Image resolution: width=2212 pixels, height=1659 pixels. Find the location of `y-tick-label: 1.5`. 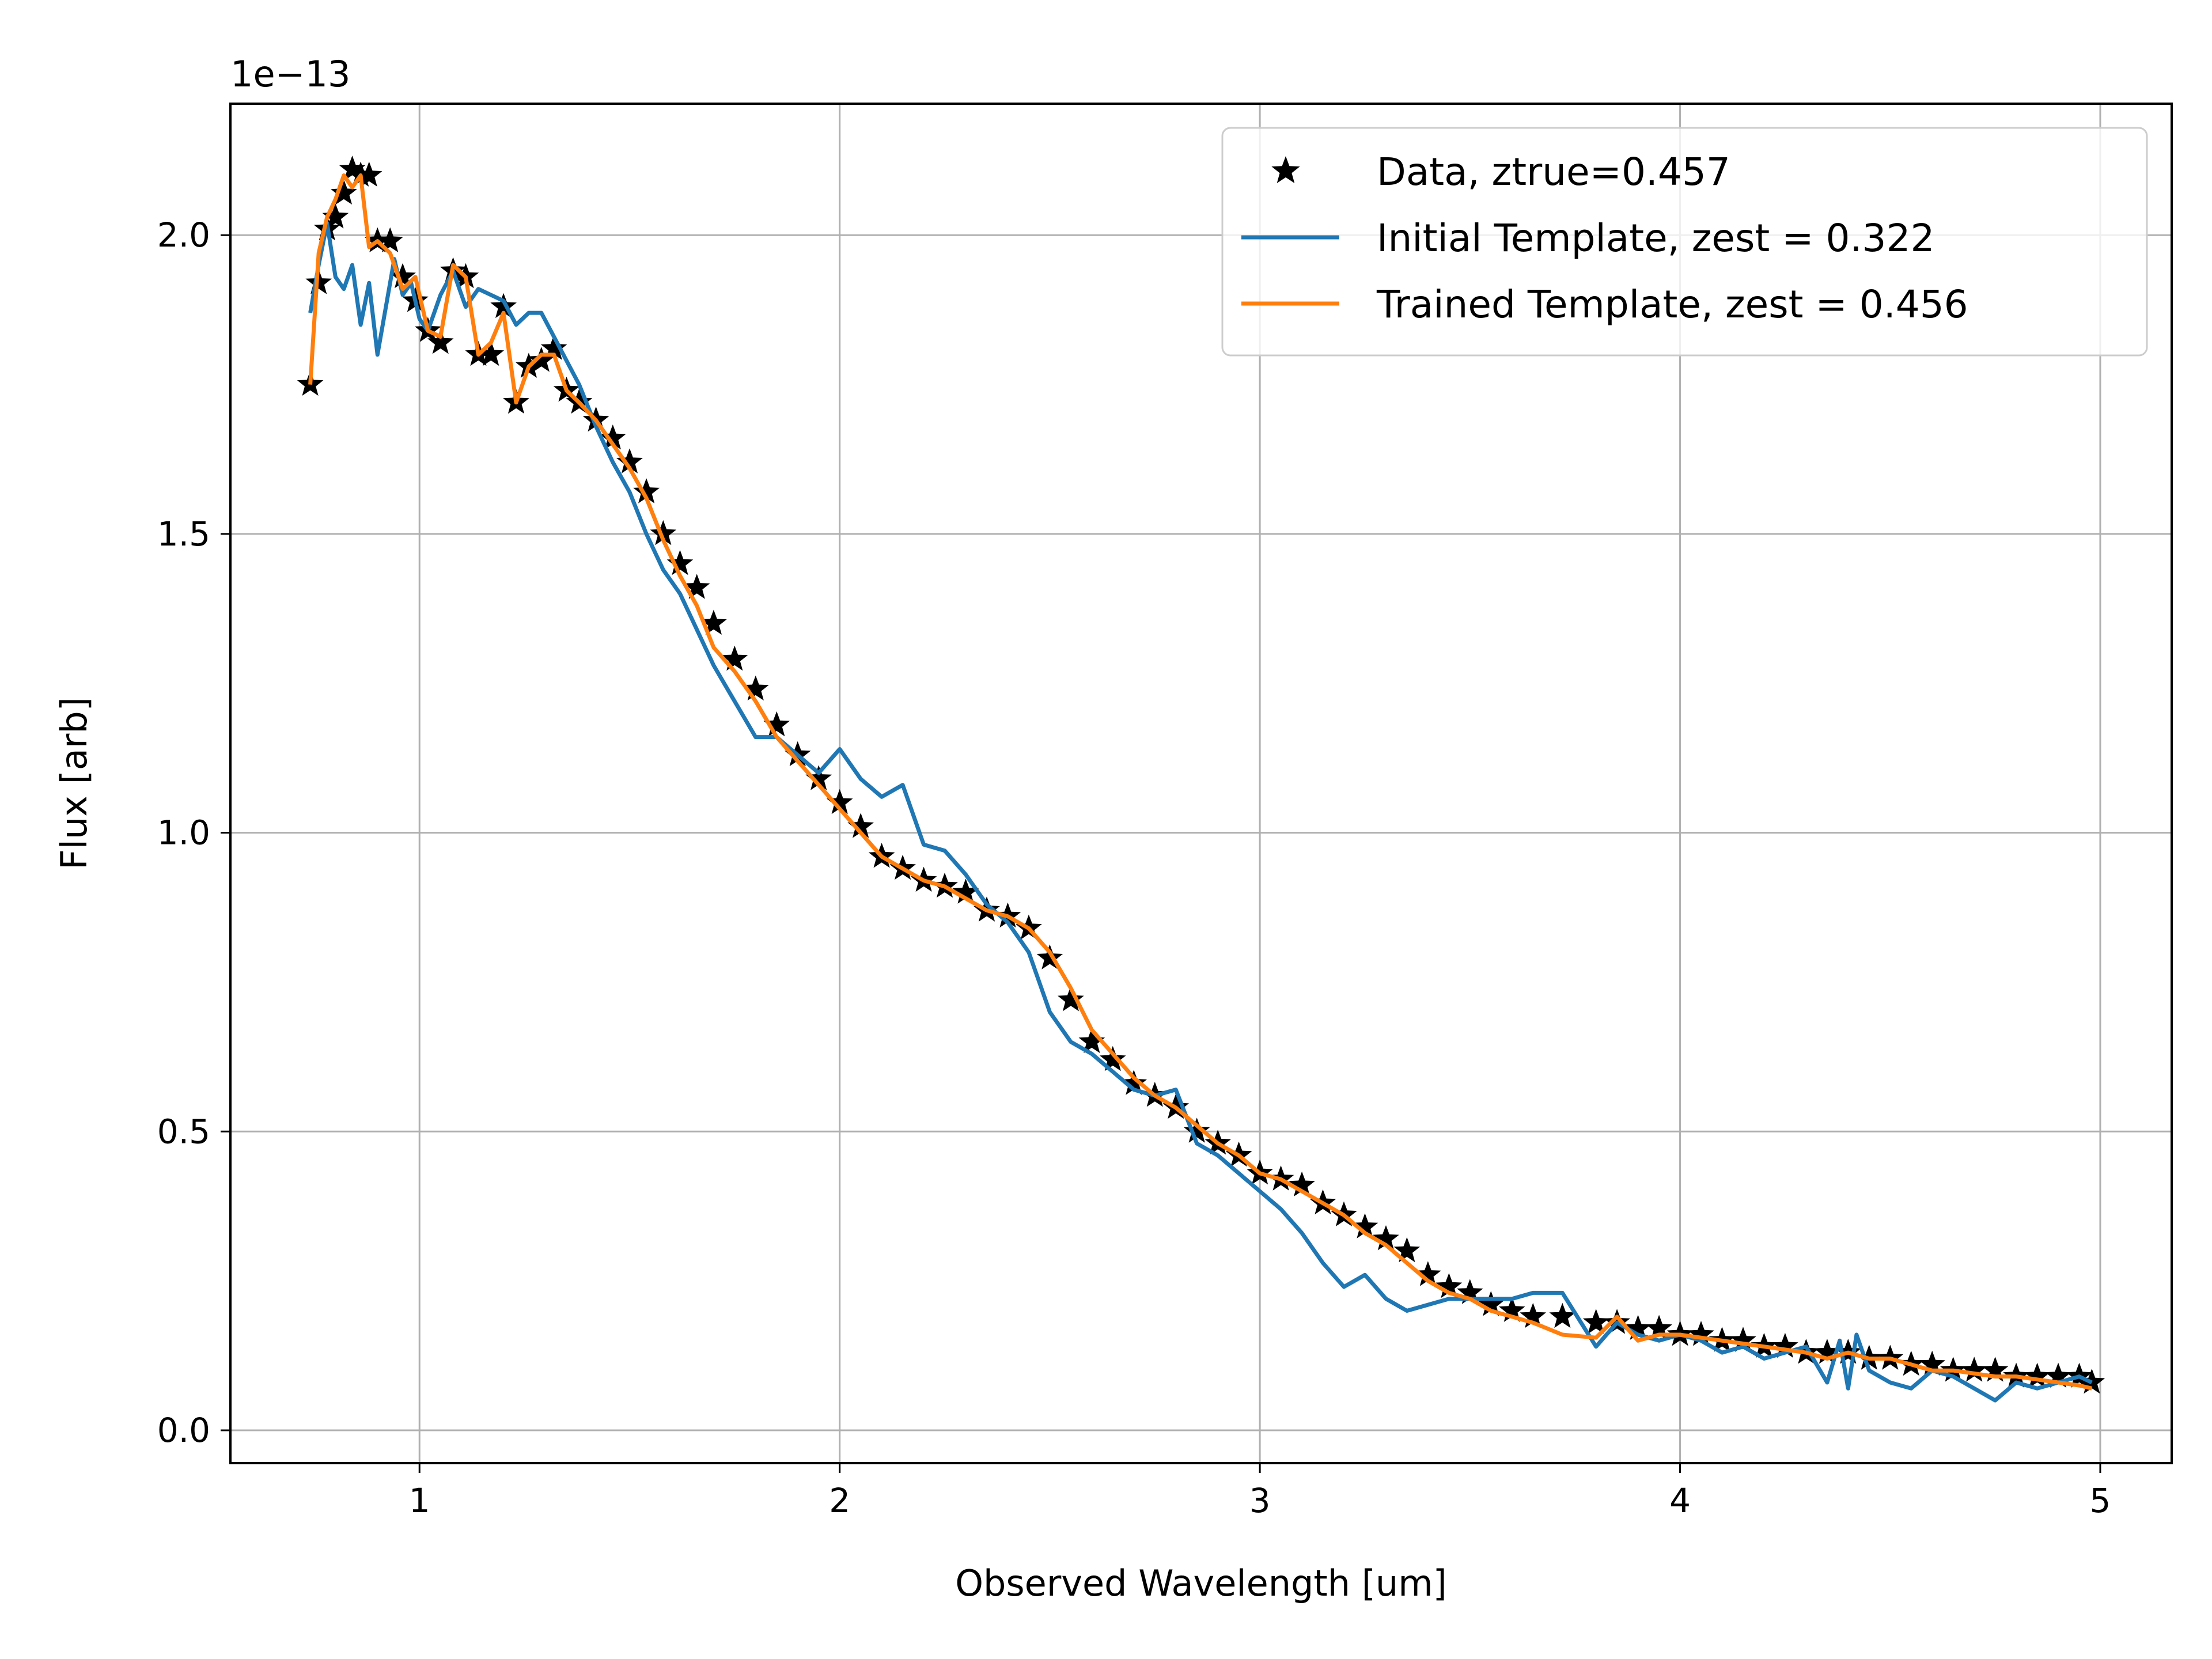

y-tick-label: 1.5 is located at coordinates (183, 534).